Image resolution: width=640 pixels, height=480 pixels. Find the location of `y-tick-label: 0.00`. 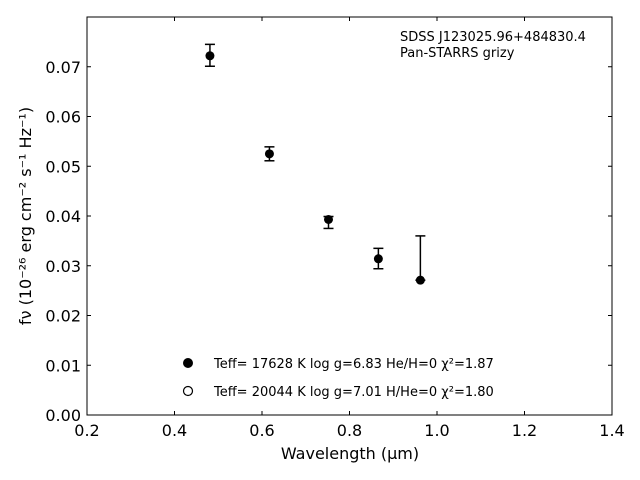

y-tick-label: 0.00 is located at coordinates (63, 415).